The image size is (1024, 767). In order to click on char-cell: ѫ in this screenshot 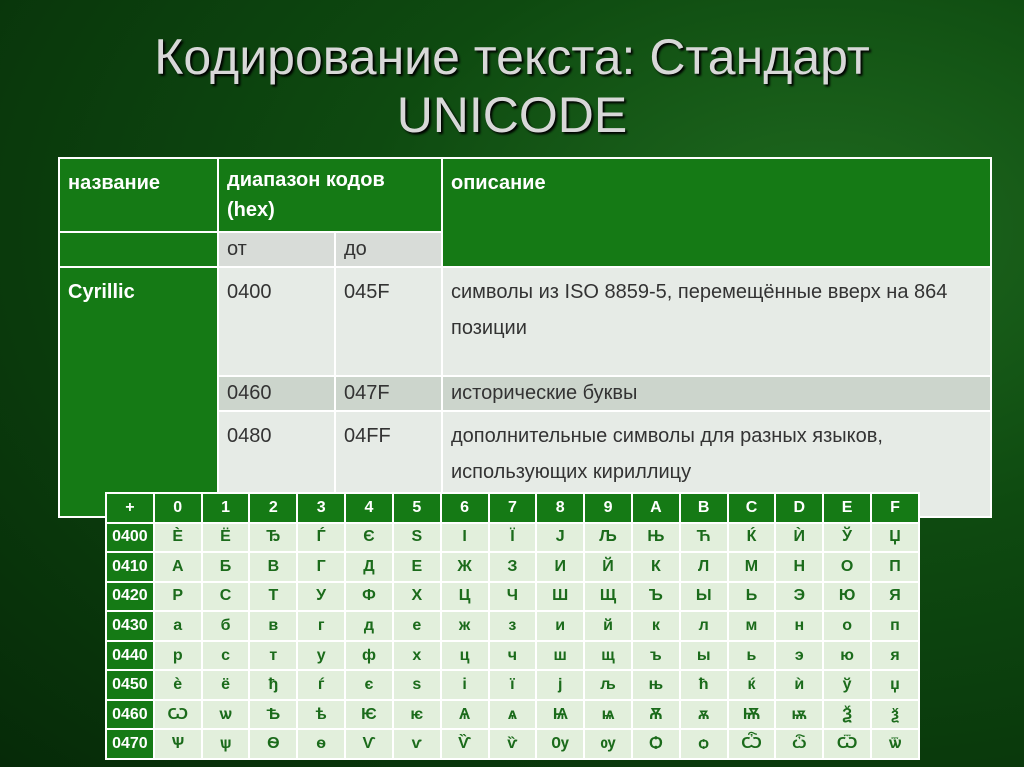, I will do `click(703, 714)`.